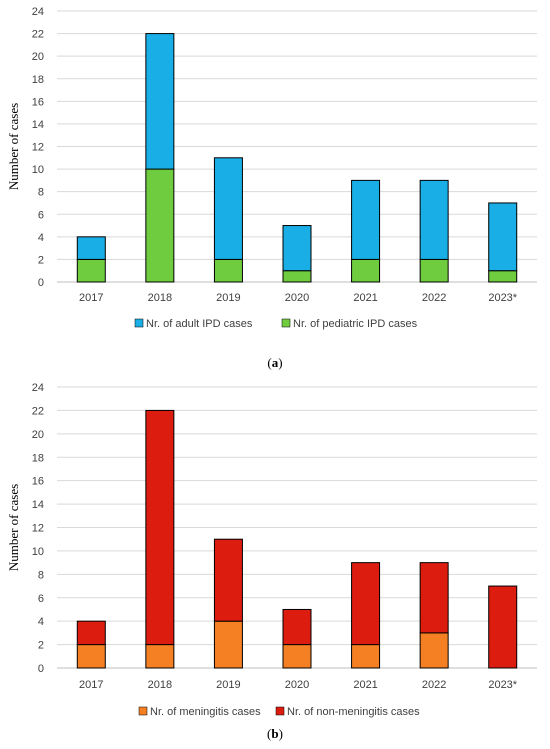 Image resolution: width=550 pixels, height=749 pixels. Describe the element at coordinates (199, 324) in the screenshot. I see `legend-label: Nr. of adult IPD cases` at that location.